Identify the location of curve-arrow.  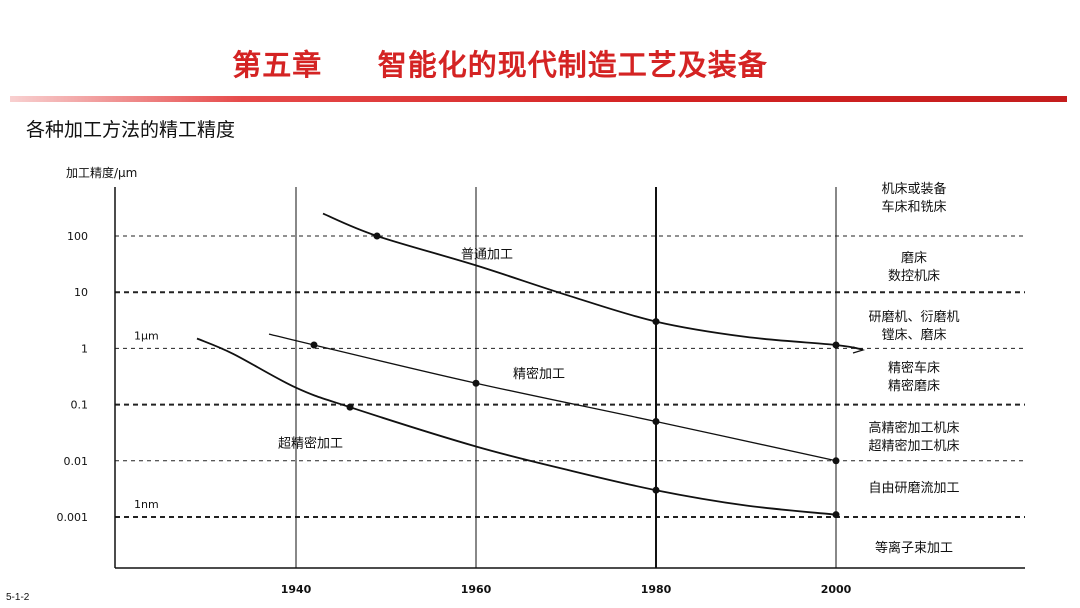
(859, 350).